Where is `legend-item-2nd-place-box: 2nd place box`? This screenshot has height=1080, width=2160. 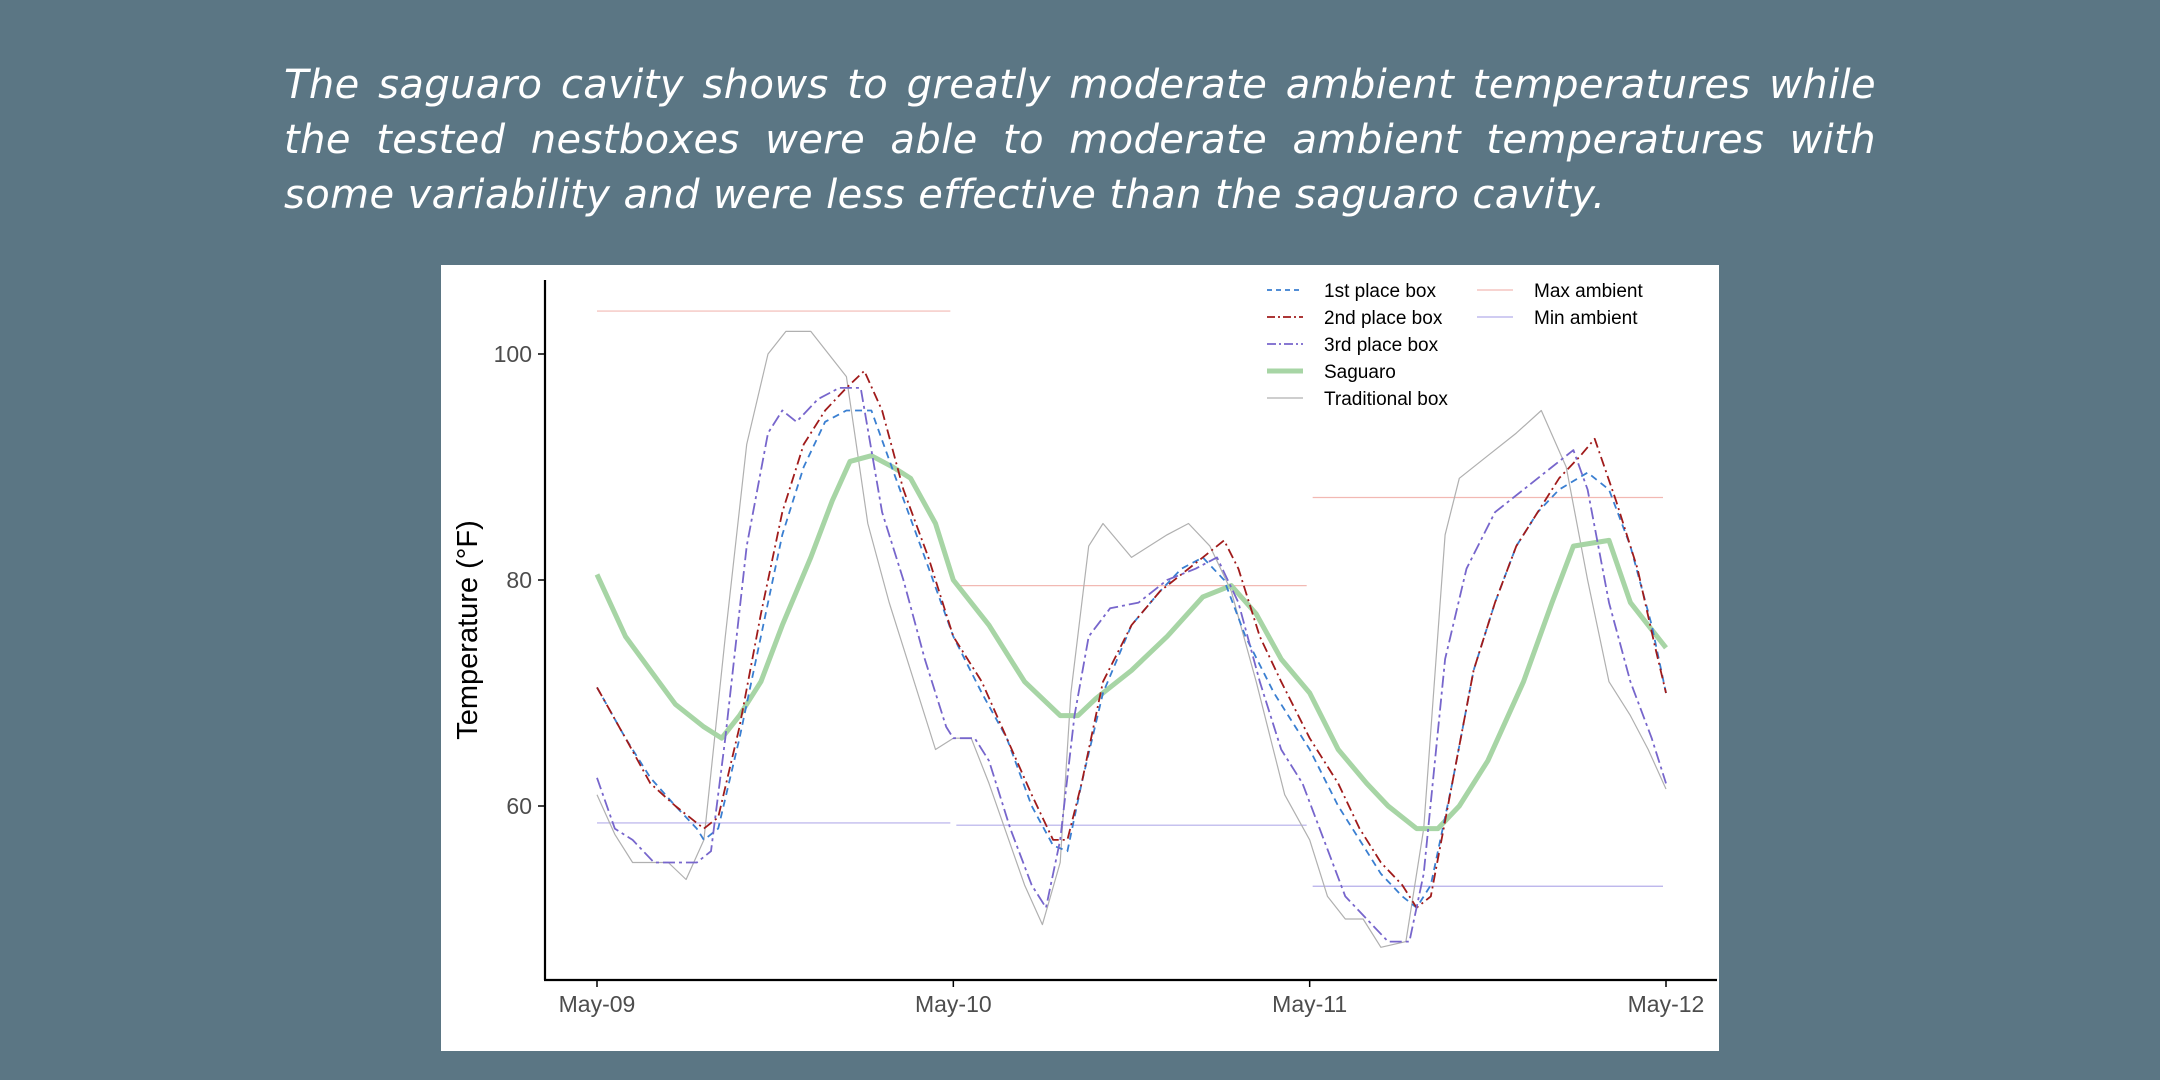
legend-item-2nd-place-box: 2nd place box is located at coordinates (1355, 318).